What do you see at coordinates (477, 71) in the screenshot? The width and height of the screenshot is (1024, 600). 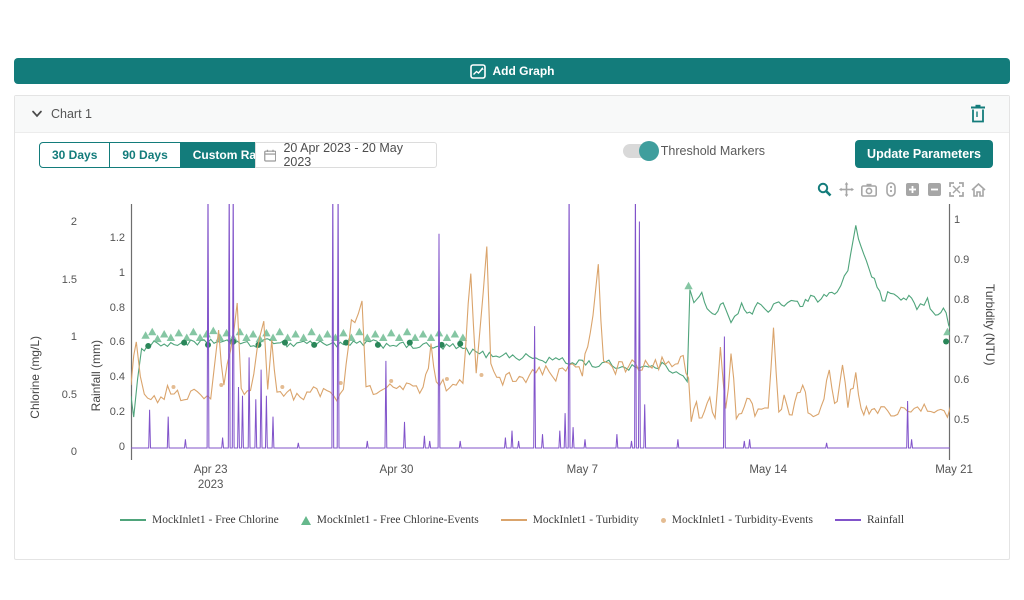 I see `line-chart-icon` at bounding box center [477, 71].